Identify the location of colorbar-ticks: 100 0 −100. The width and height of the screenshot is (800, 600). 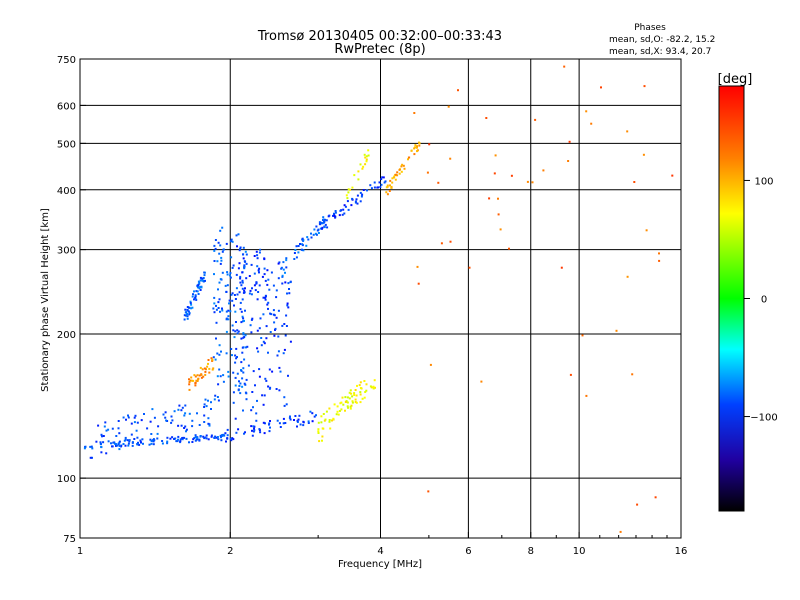
(761, 300).